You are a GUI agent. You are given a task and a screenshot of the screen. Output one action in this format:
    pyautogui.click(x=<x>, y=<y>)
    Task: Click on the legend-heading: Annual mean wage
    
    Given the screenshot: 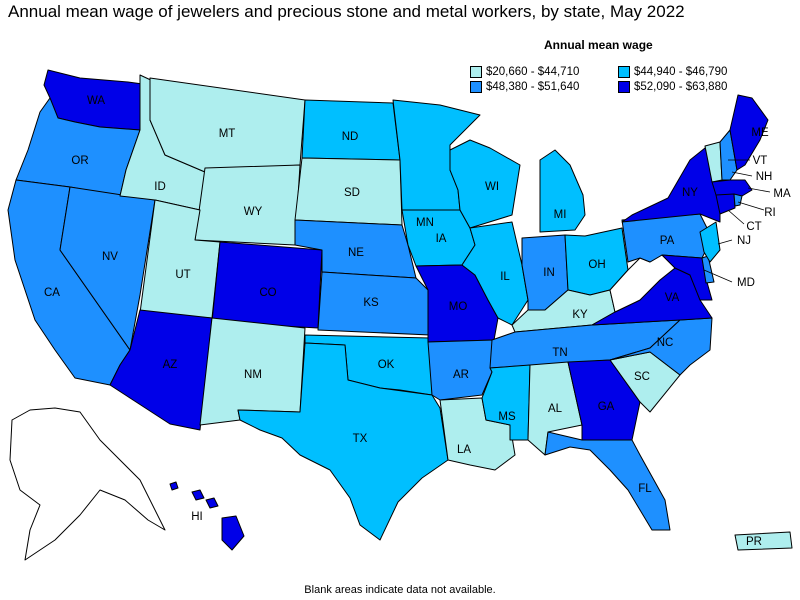 What is the action you would take?
    pyautogui.click(x=598, y=45)
    